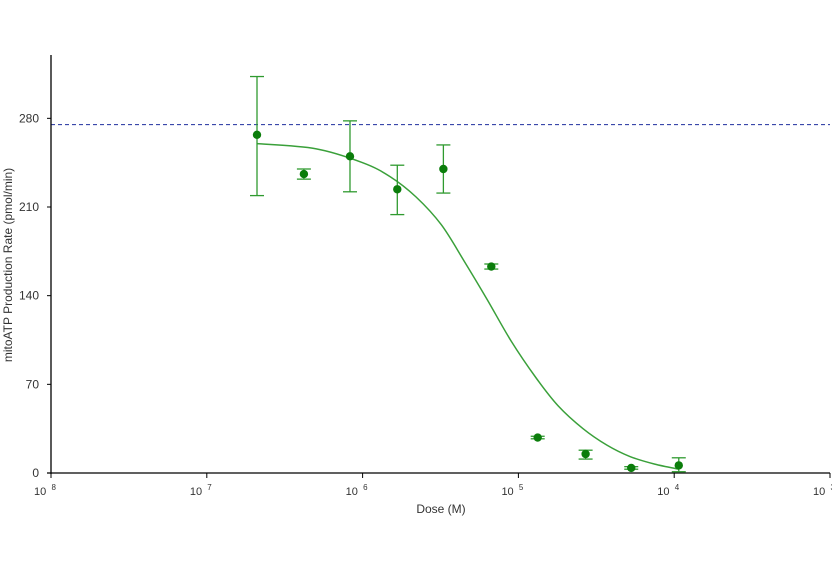  I want to click on y-axis-title: mitoATP Production Rate (pmol/min), so click(8, 265).